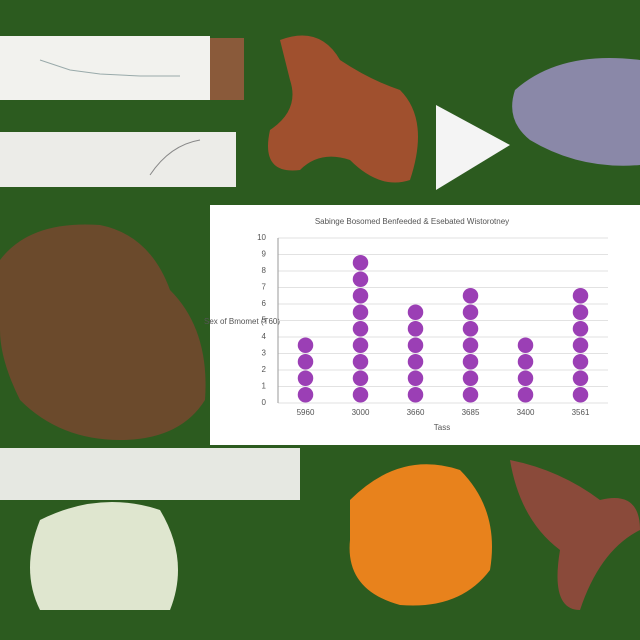 The height and width of the screenshot is (640, 640). What do you see at coordinates (264, 303) in the screenshot?
I see `y-tick-label: 6` at bounding box center [264, 303].